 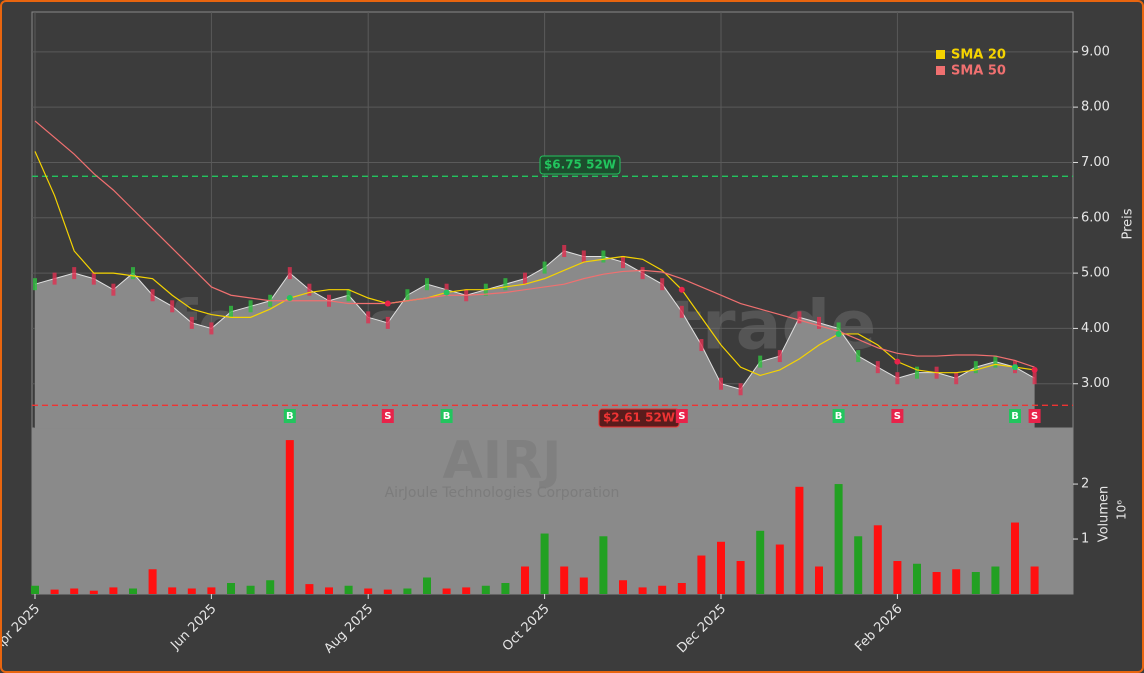 I want to click on y2-tick-label: 2, so click(x=1085, y=484).